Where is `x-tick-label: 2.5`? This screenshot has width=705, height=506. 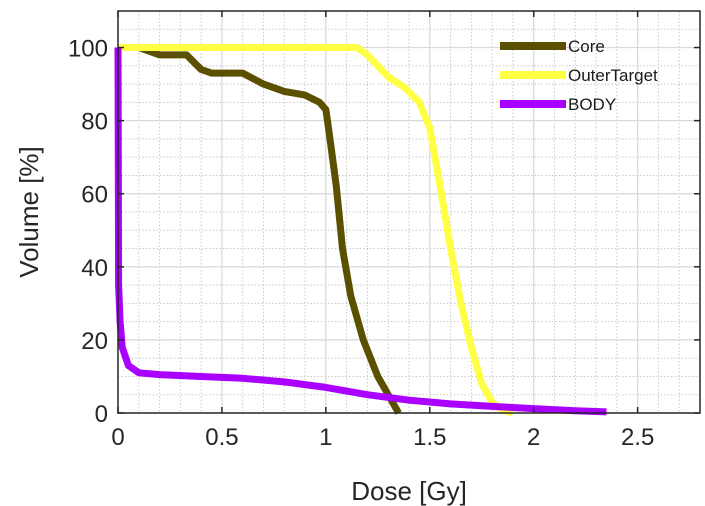
x-tick-label: 2.5 is located at coordinates (637, 437).